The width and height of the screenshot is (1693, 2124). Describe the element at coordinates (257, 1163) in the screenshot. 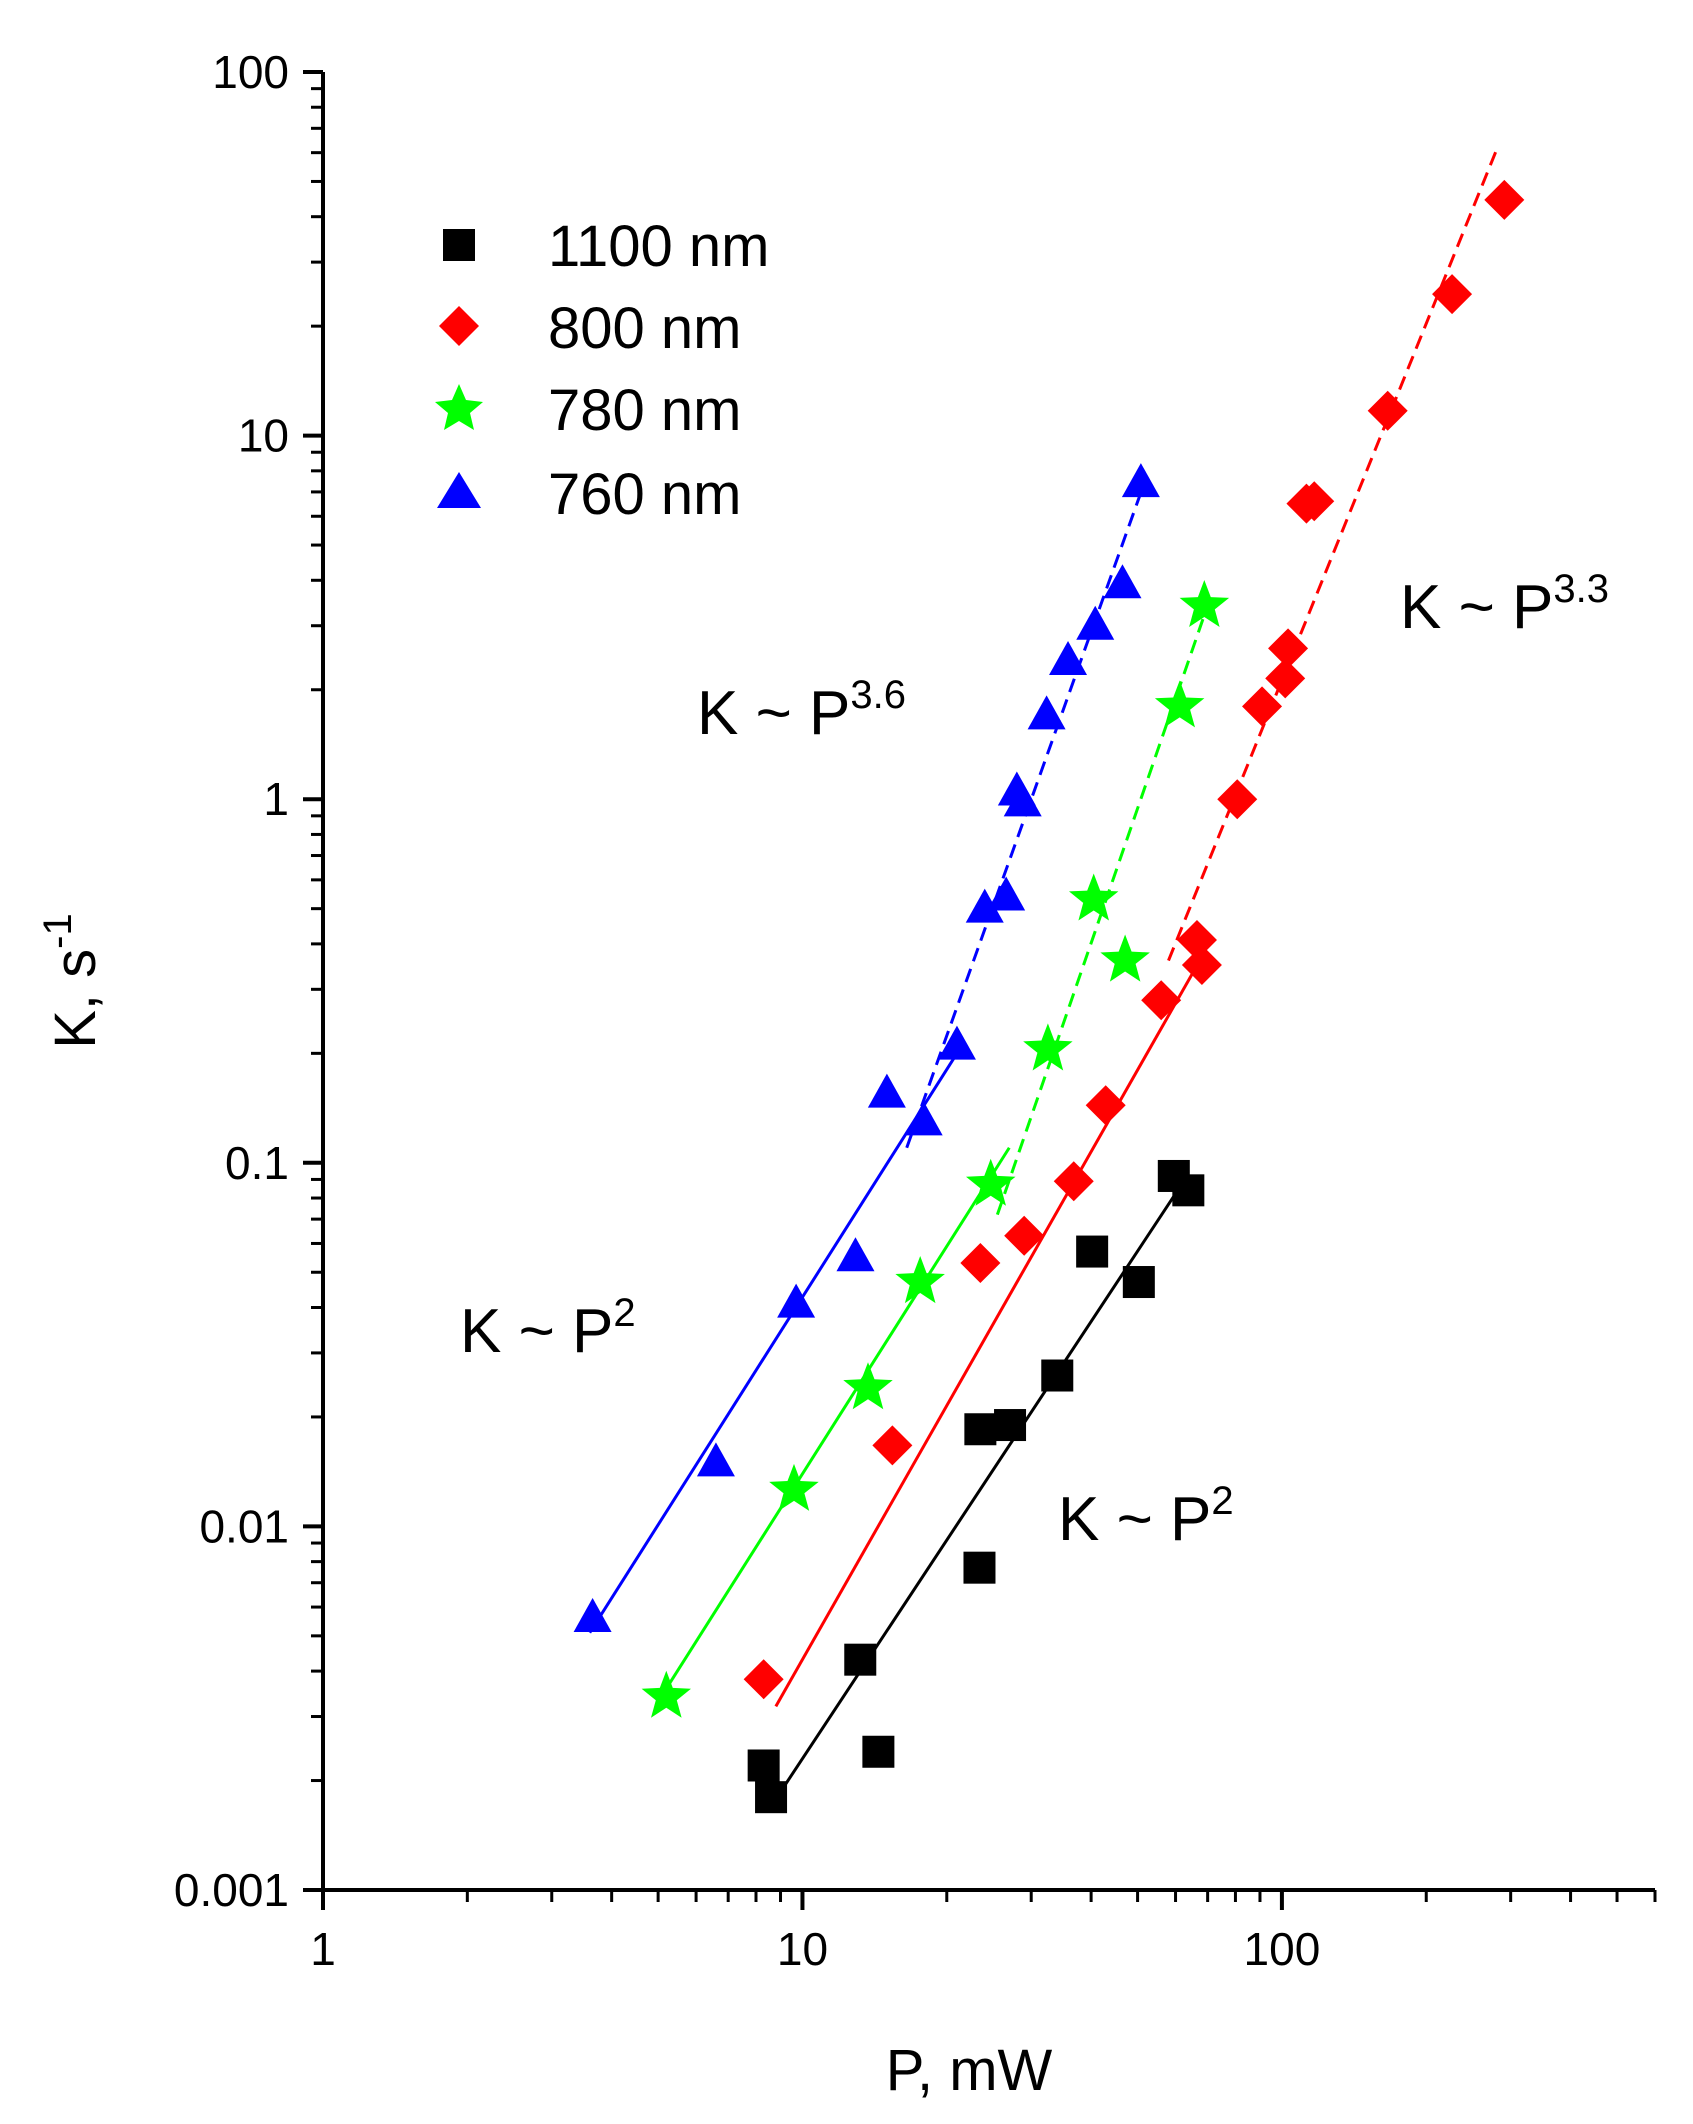

I see `y-tick-label: 0.1` at that location.